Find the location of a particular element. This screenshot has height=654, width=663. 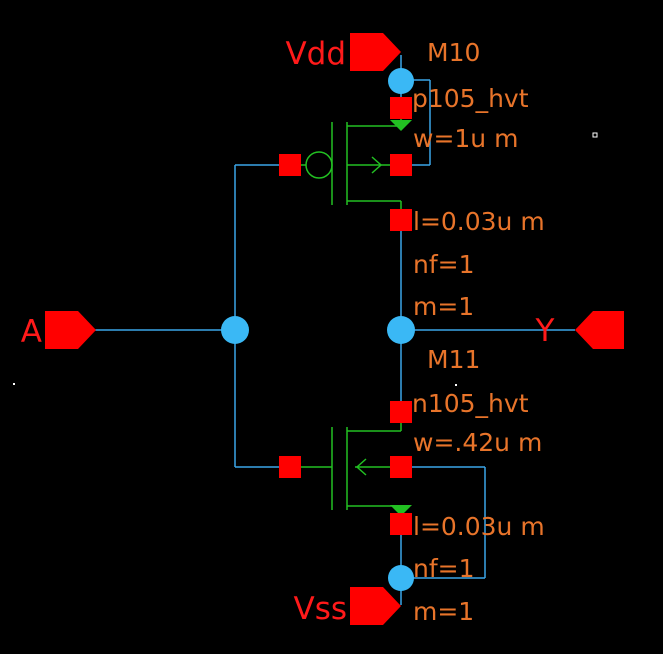

m10-drain-terminal is located at coordinates (401, 220).